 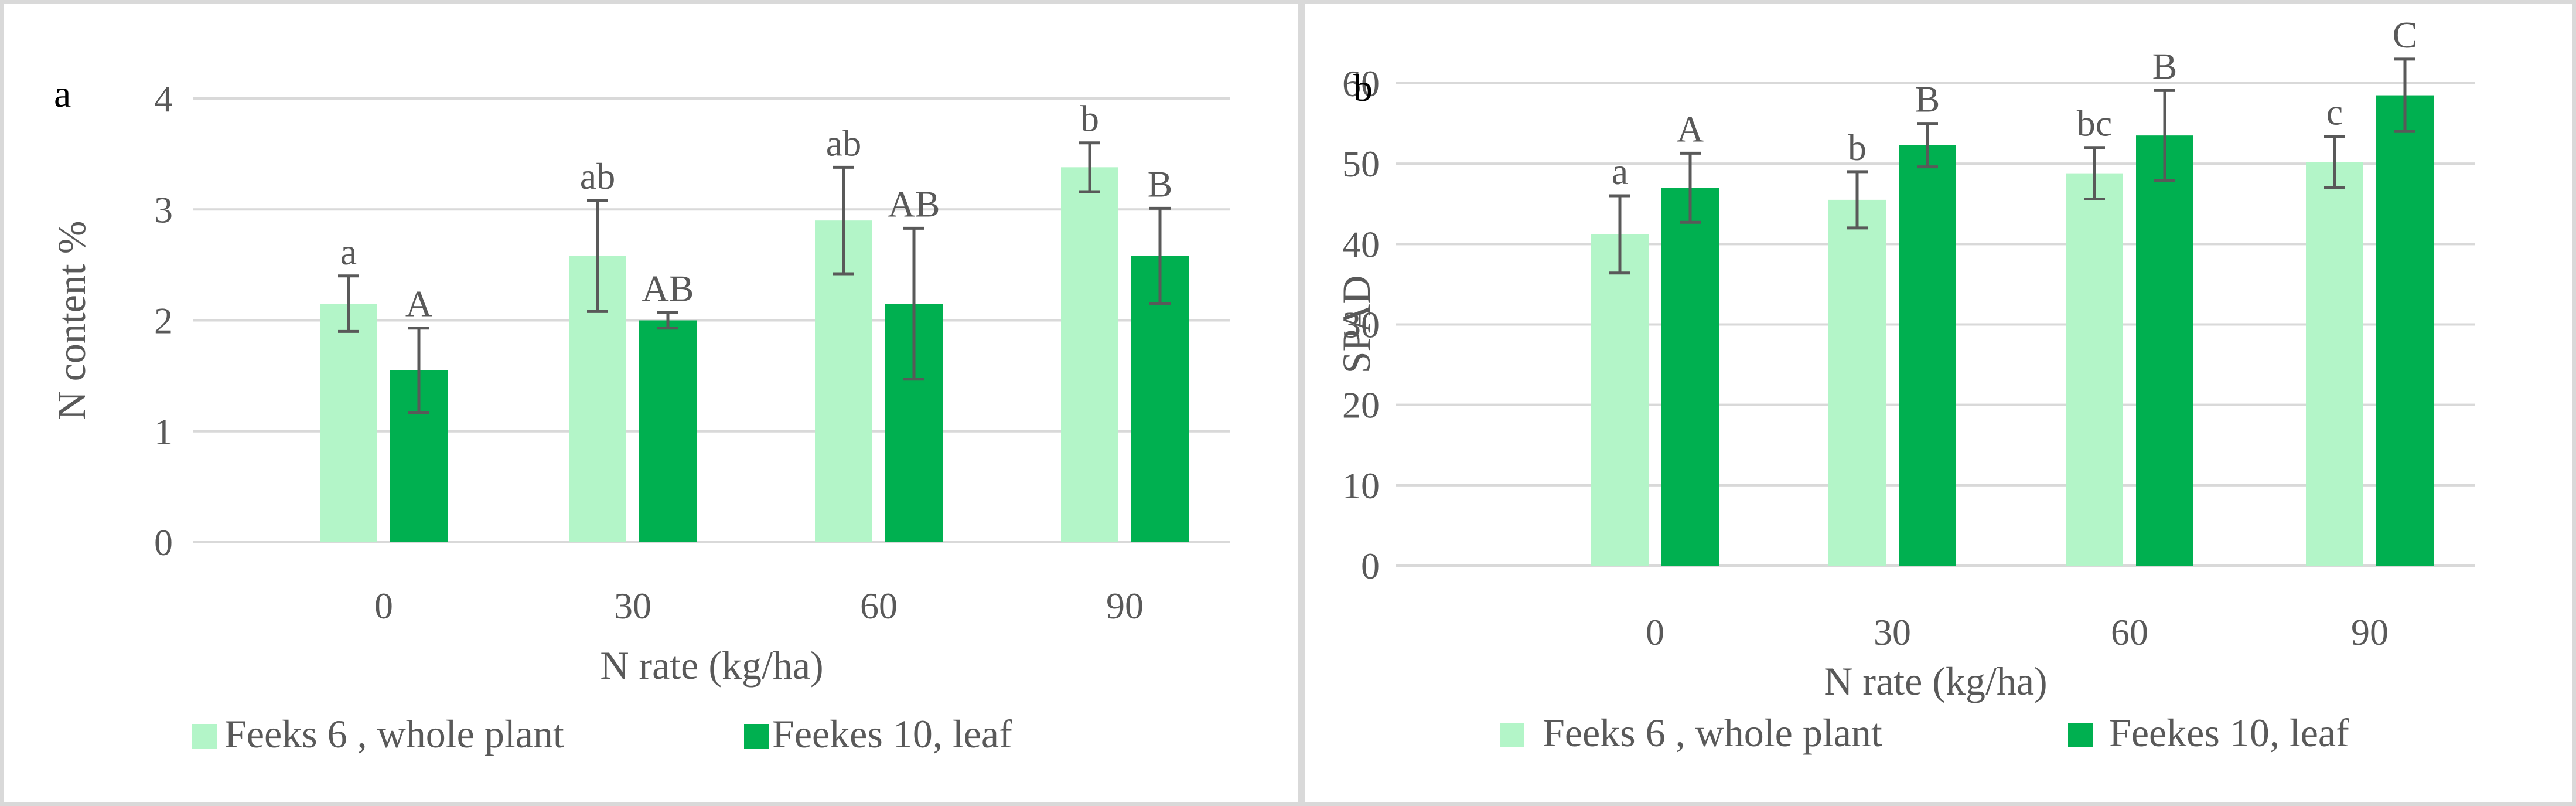 I want to click on y-tick-label: 40, so click(x=1361, y=244).